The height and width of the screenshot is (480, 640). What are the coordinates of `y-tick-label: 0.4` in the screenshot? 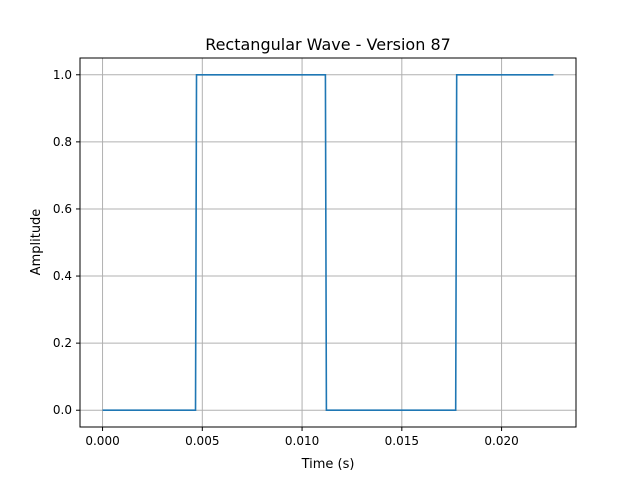 It's located at (62, 276).